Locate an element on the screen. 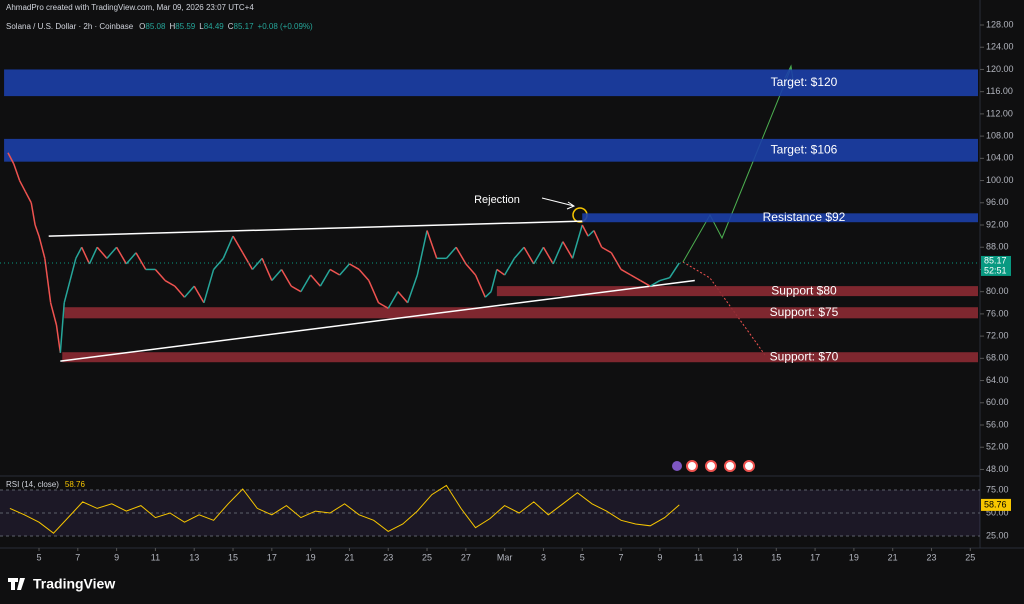 The image size is (1024, 604). y-tick-label: 76.00 is located at coordinates (997, 313).